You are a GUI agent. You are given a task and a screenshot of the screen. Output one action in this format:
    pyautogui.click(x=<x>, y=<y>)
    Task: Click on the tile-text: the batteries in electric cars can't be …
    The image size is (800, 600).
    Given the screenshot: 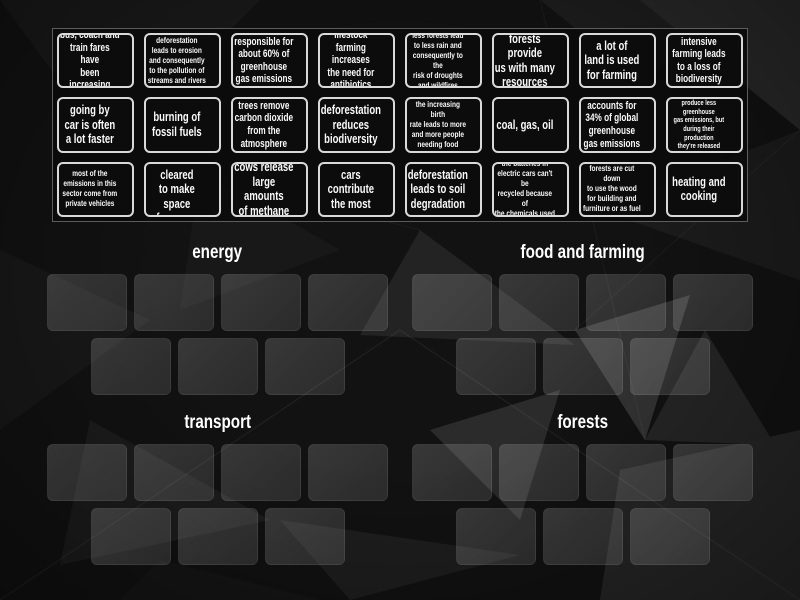 What is the action you would take?
    pyautogui.click(x=525, y=189)
    